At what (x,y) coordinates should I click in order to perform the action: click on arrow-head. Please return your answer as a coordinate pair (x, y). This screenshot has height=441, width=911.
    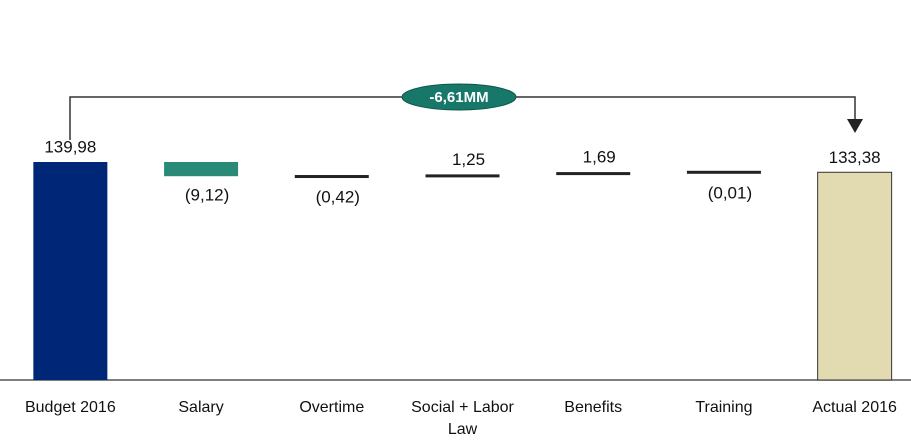
    Looking at the image, I should click on (855, 126).